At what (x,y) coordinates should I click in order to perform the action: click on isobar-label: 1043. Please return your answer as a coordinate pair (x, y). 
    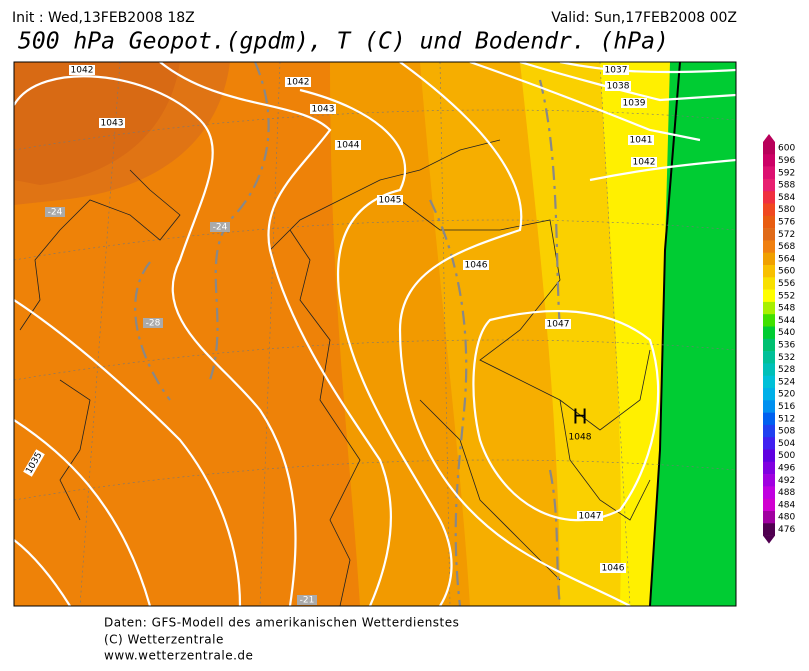
    Looking at the image, I should click on (323, 109).